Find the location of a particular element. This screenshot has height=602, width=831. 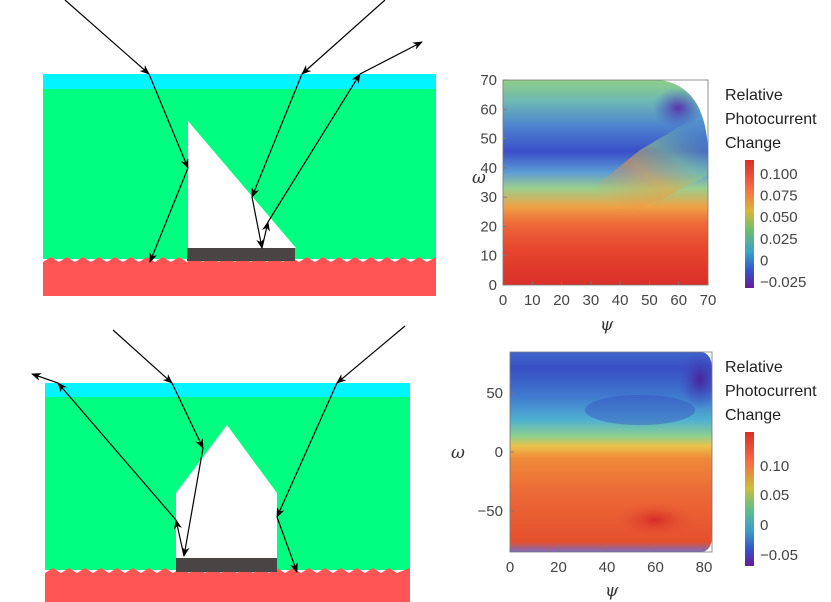

top-y-ticks: 0 10 20 30 40 50 60 70 is located at coordinates (493, 183).